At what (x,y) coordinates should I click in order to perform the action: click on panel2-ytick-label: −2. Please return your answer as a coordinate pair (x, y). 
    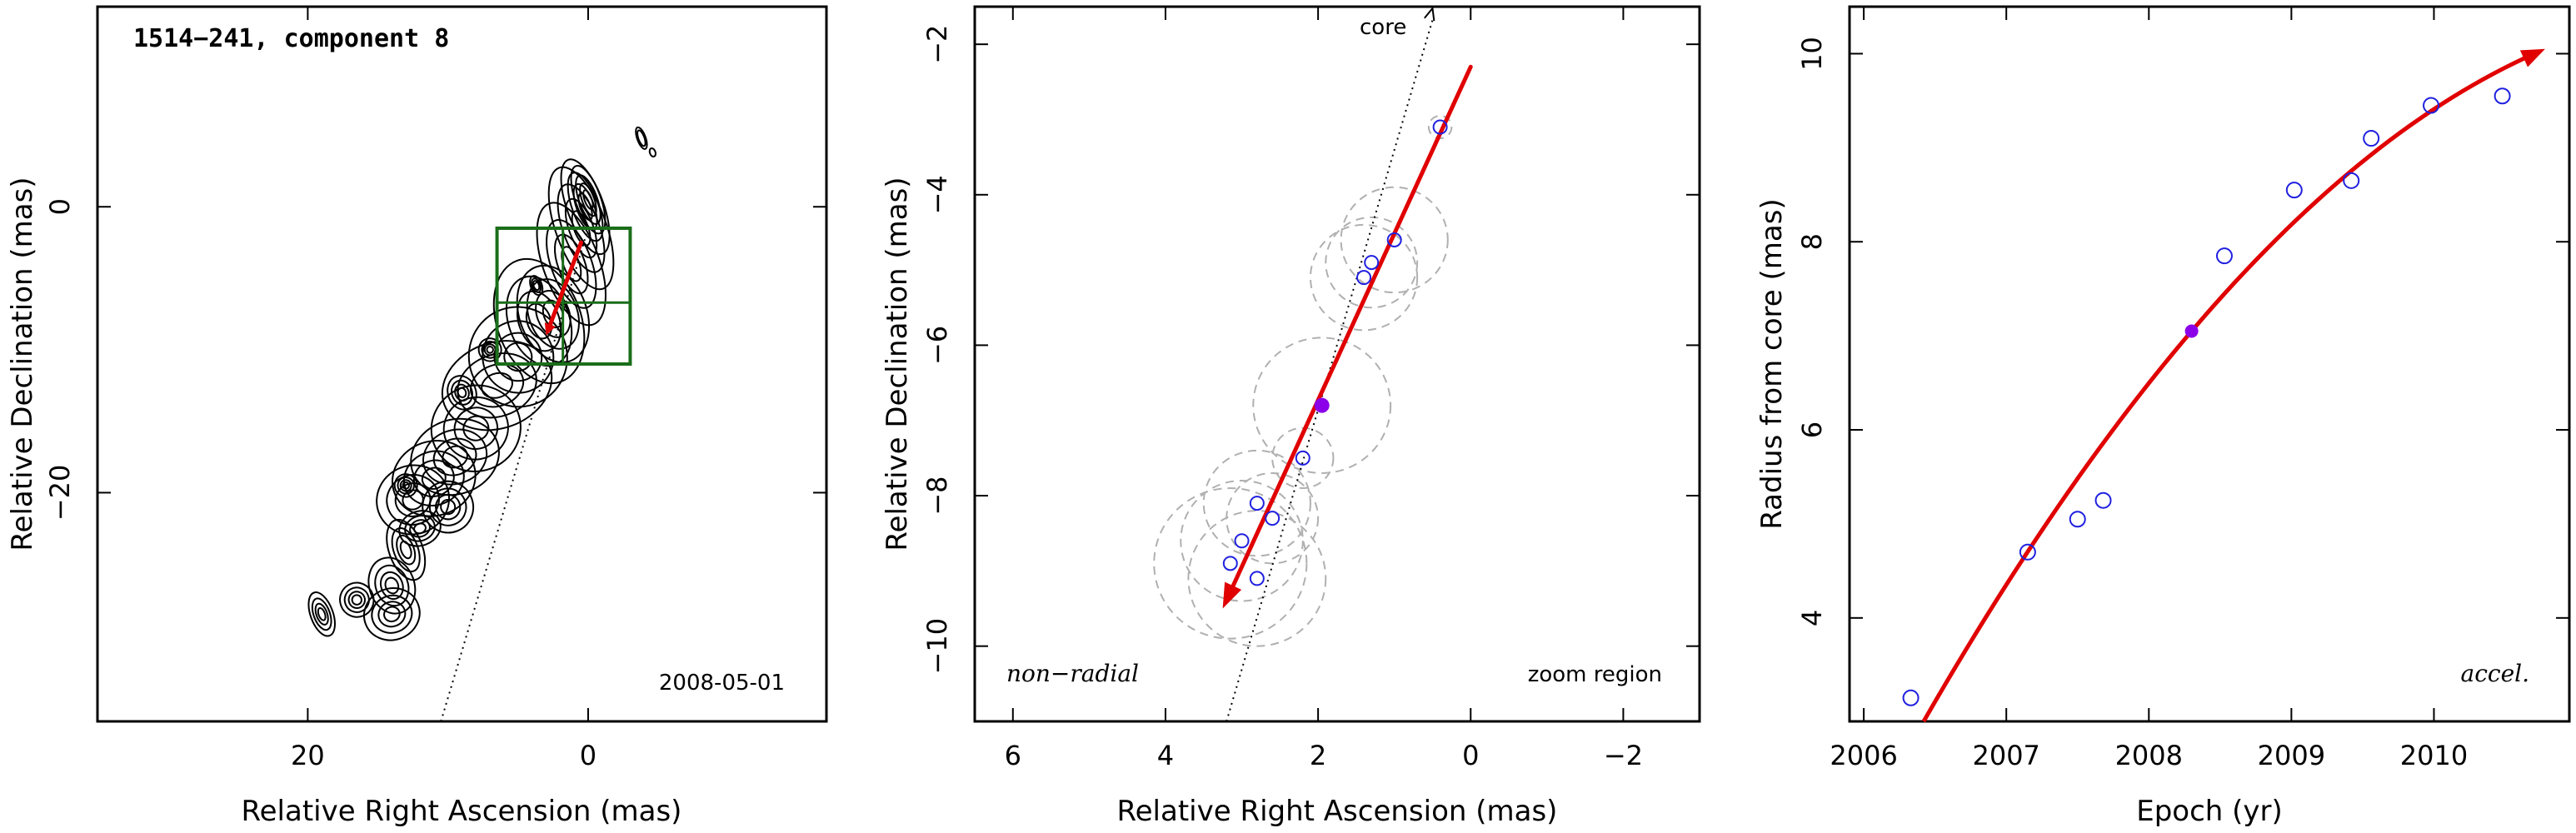
    Looking at the image, I should click on (937, 44).